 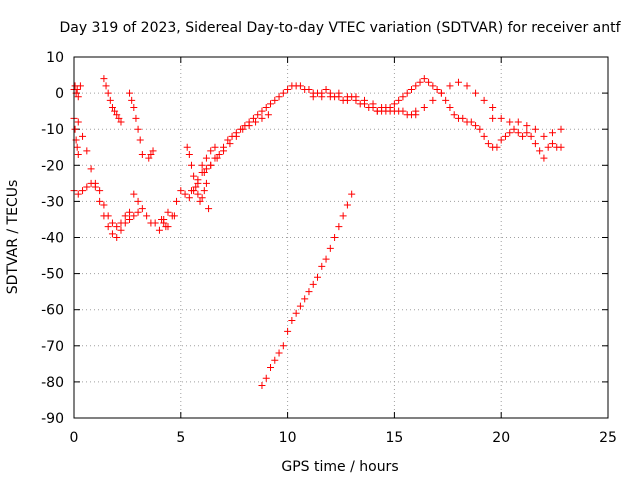 What do you see at coordinates (501, 438) in the screenshot?
I see `x-tick-label: 20` at bounding box center [501, 438].